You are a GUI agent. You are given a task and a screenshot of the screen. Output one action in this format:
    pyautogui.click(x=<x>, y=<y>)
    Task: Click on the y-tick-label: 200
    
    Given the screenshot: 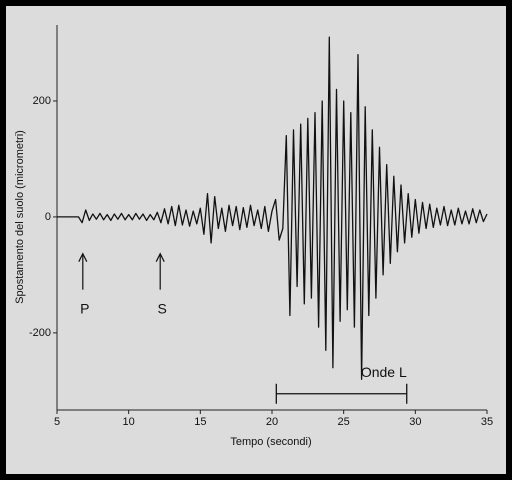 What is the action you would take?
    pyautogui.click(x=42, y=101)
    